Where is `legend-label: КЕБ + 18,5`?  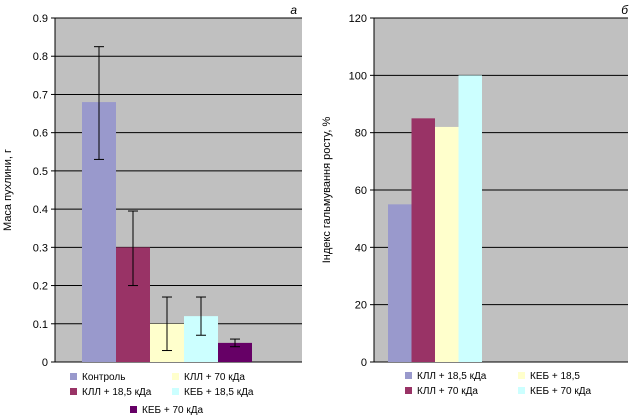
legend-label: КЕБ + 18,5 is located at coordinates (555, 376).